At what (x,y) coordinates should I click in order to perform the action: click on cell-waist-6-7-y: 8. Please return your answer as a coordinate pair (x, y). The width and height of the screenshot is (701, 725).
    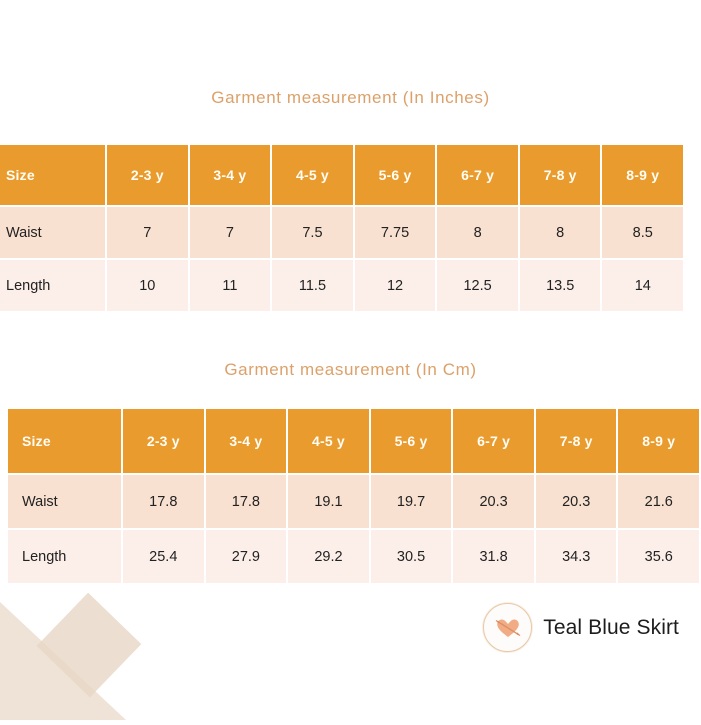
    Looking at the image, I should click on (477, 232).